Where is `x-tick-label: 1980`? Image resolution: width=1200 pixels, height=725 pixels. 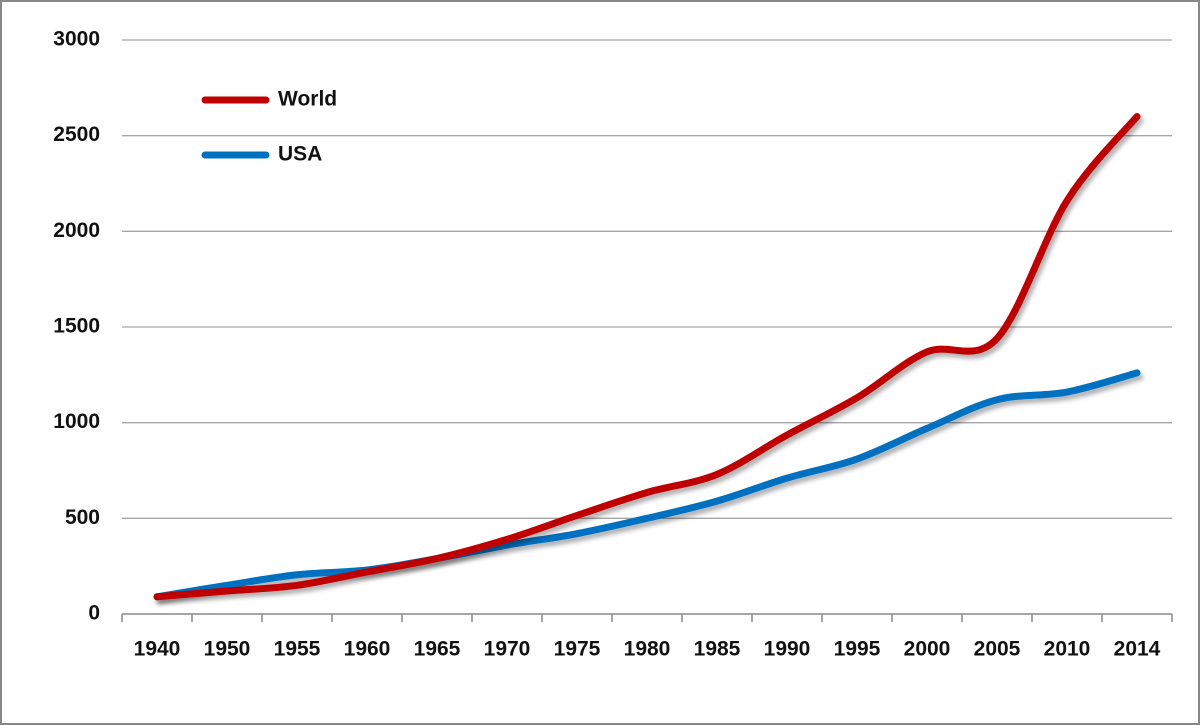 x-tick-label: 1980 is located at coordinates (647, 649).